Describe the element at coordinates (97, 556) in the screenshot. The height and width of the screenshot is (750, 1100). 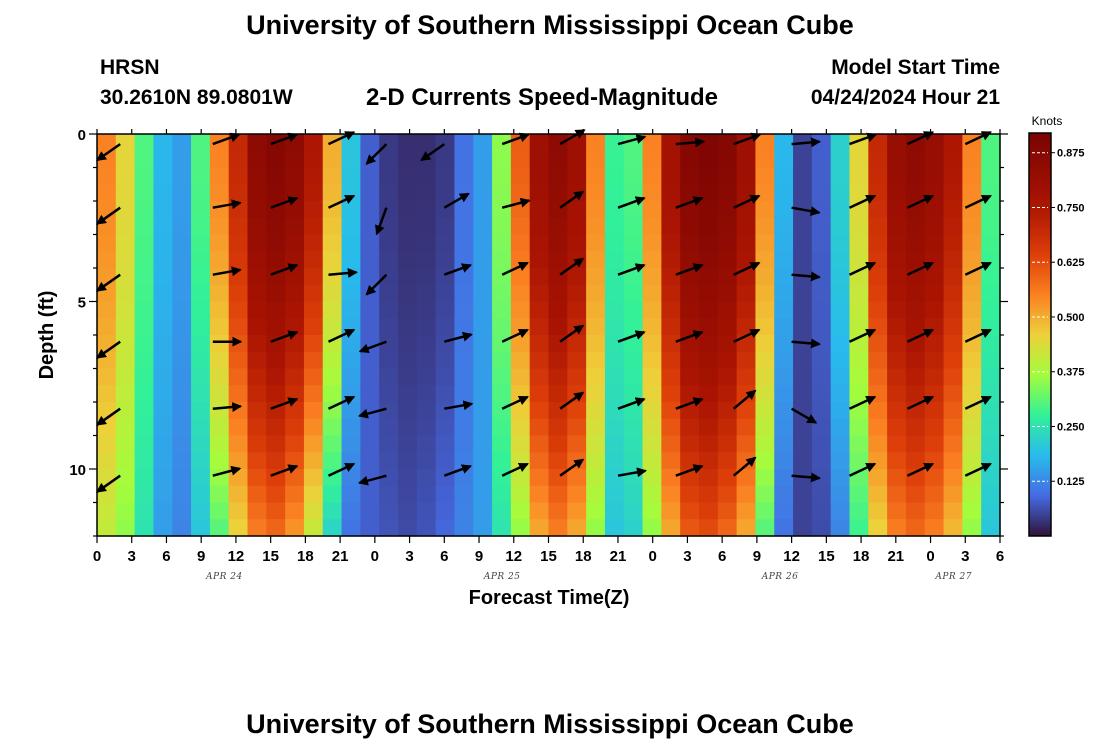
I see `x-tick-label: 0` at that location.